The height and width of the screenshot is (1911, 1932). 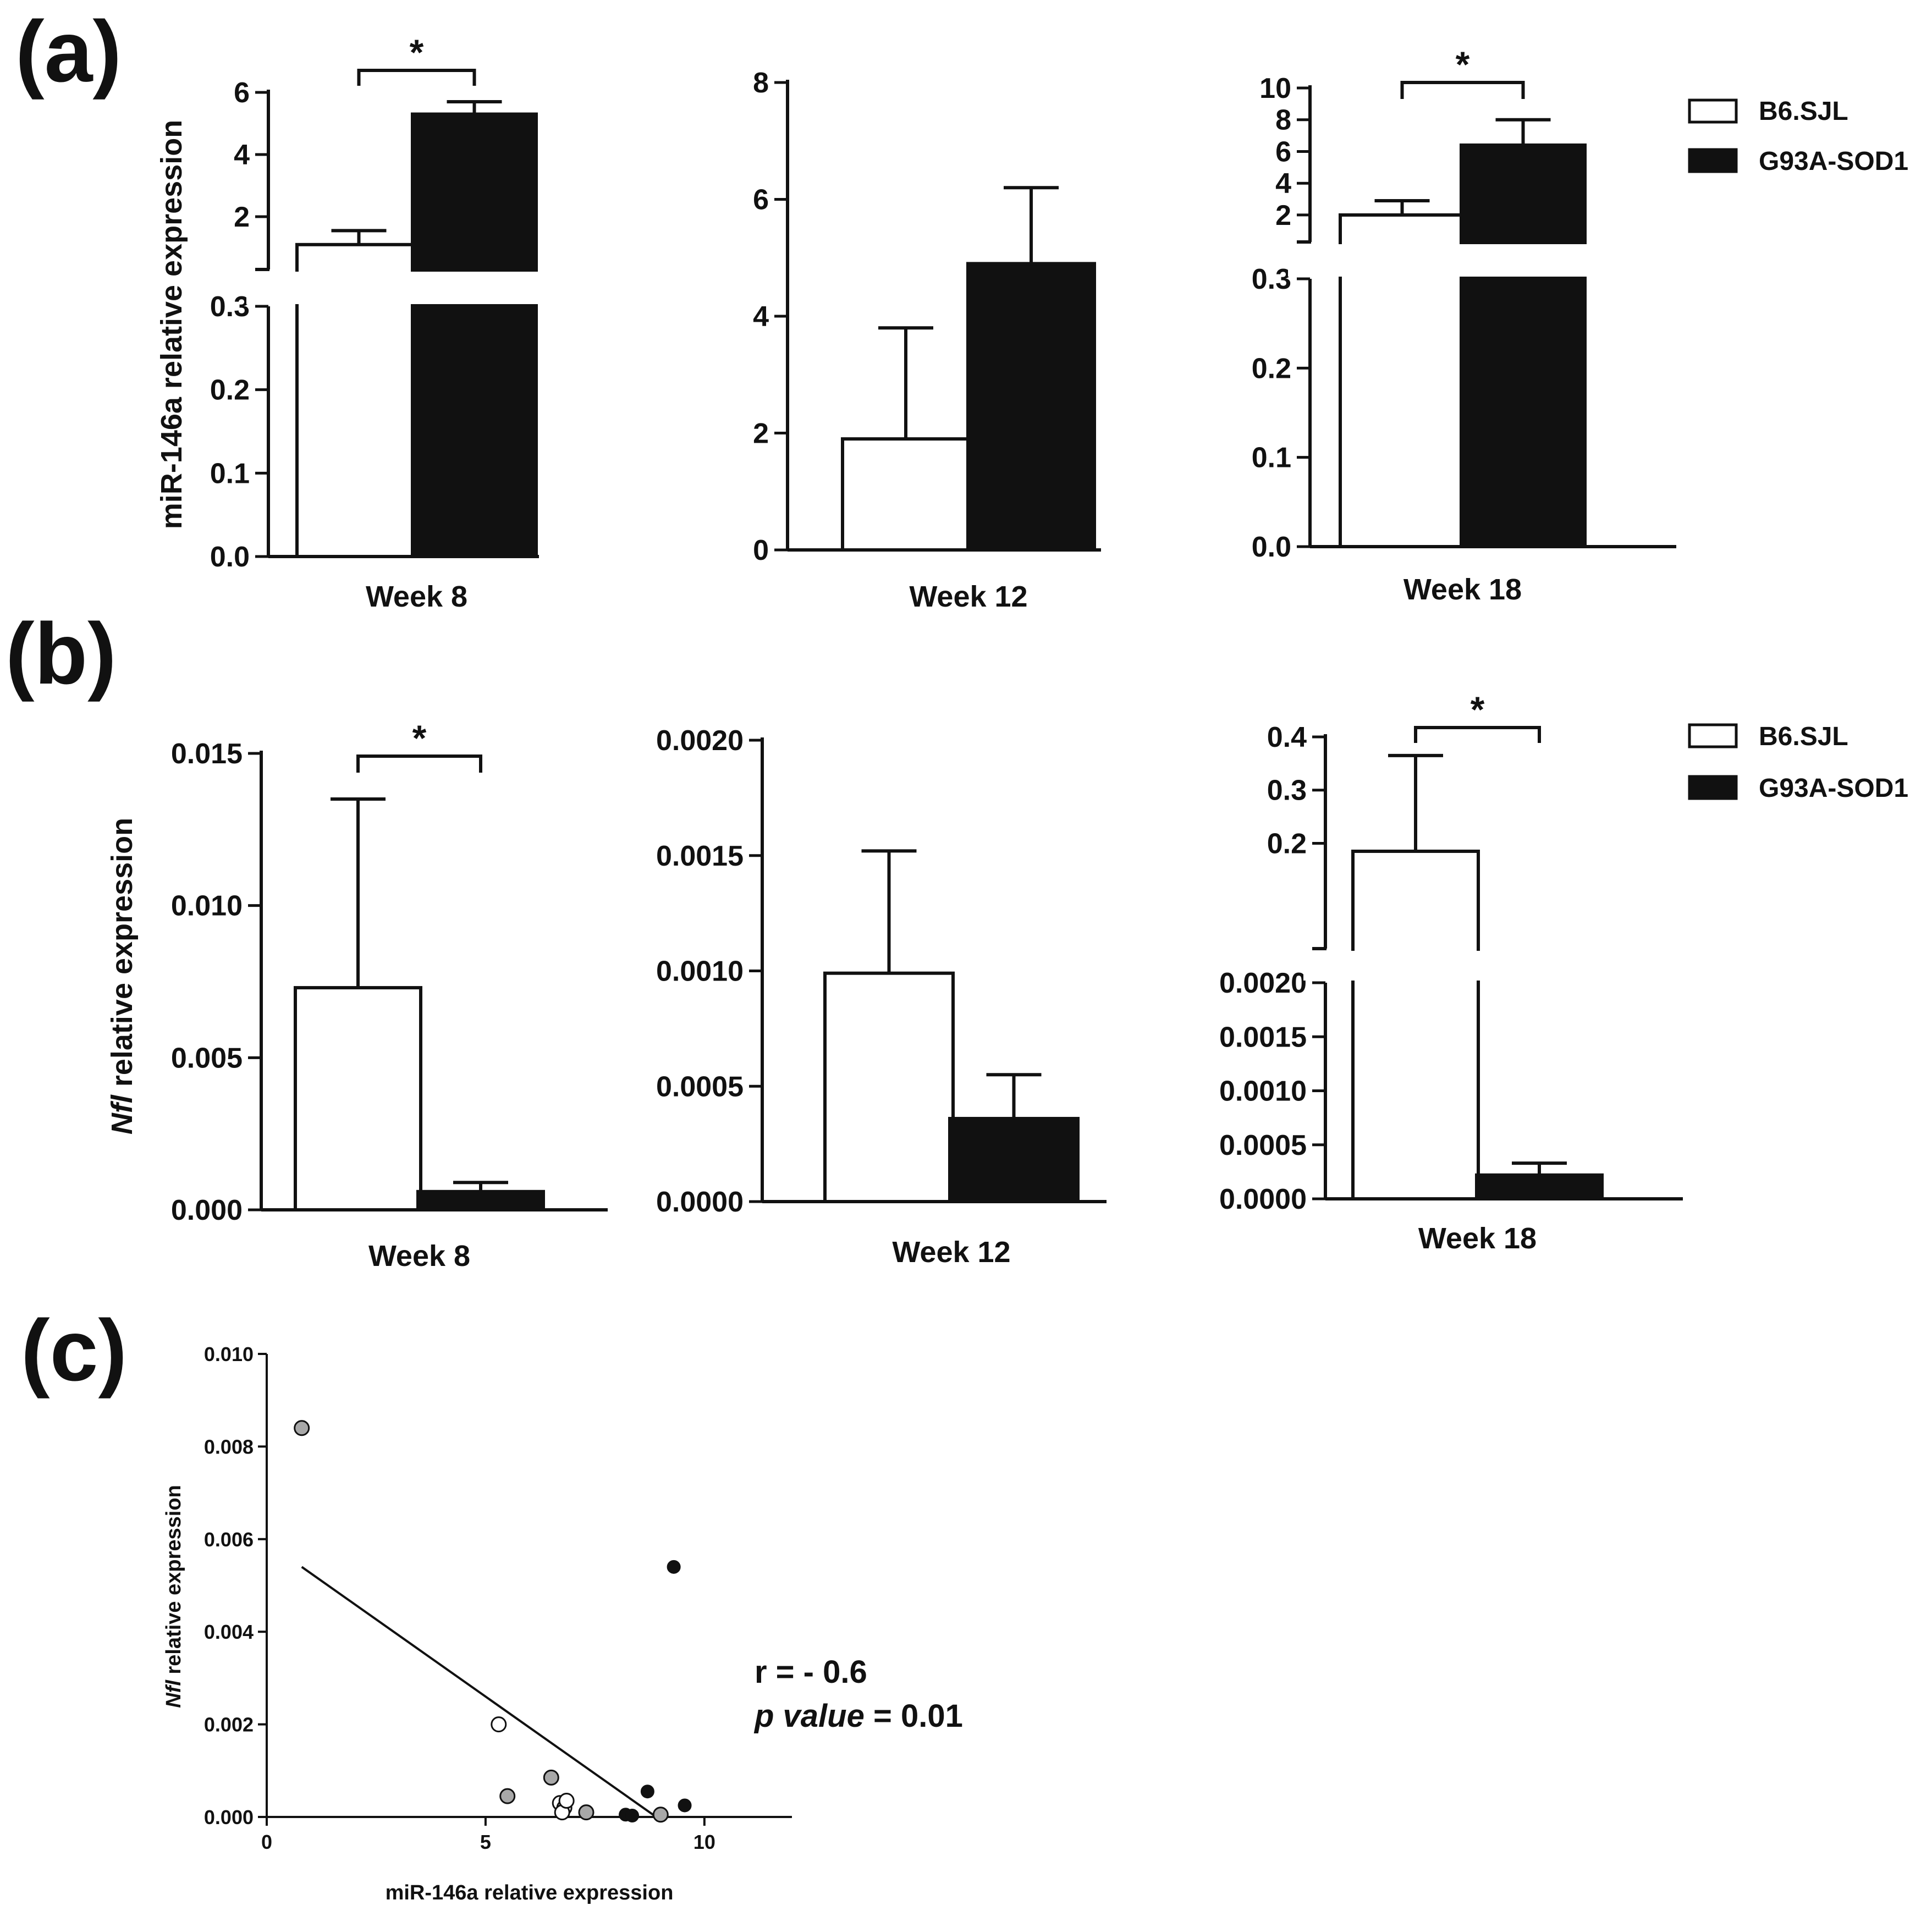 What do you see at coordinates (1287, 737) in the screenshot?
I see `y-tick-label: 0.4` at bounding box center [1287, 737].